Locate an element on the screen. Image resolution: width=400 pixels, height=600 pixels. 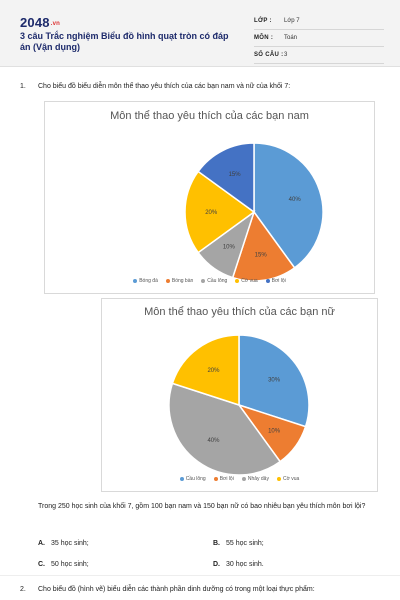
meta-row-count: SỐ CÂU : 3 is located at coordinates (319, 56).